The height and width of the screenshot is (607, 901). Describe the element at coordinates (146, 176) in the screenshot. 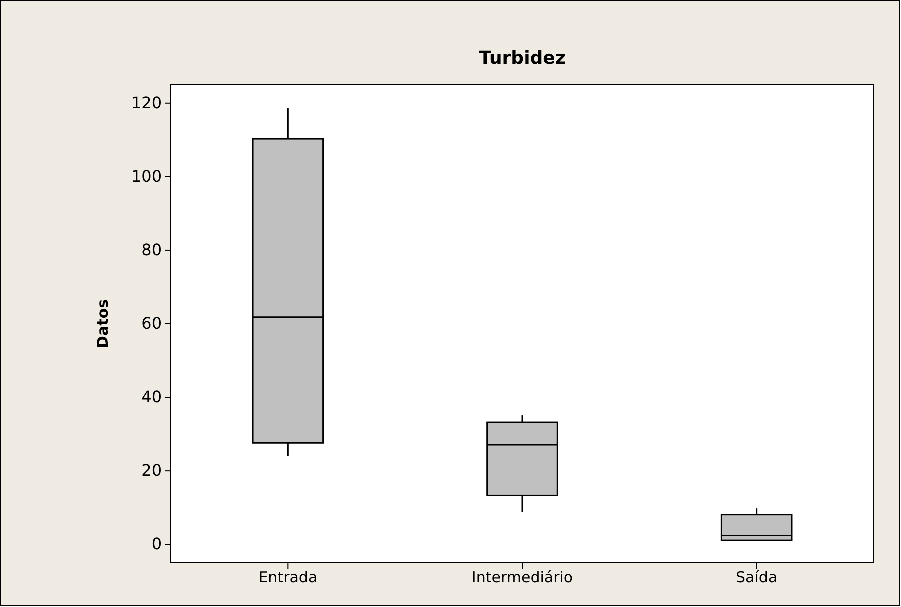

I see `y-tick-label: 100` at that location.